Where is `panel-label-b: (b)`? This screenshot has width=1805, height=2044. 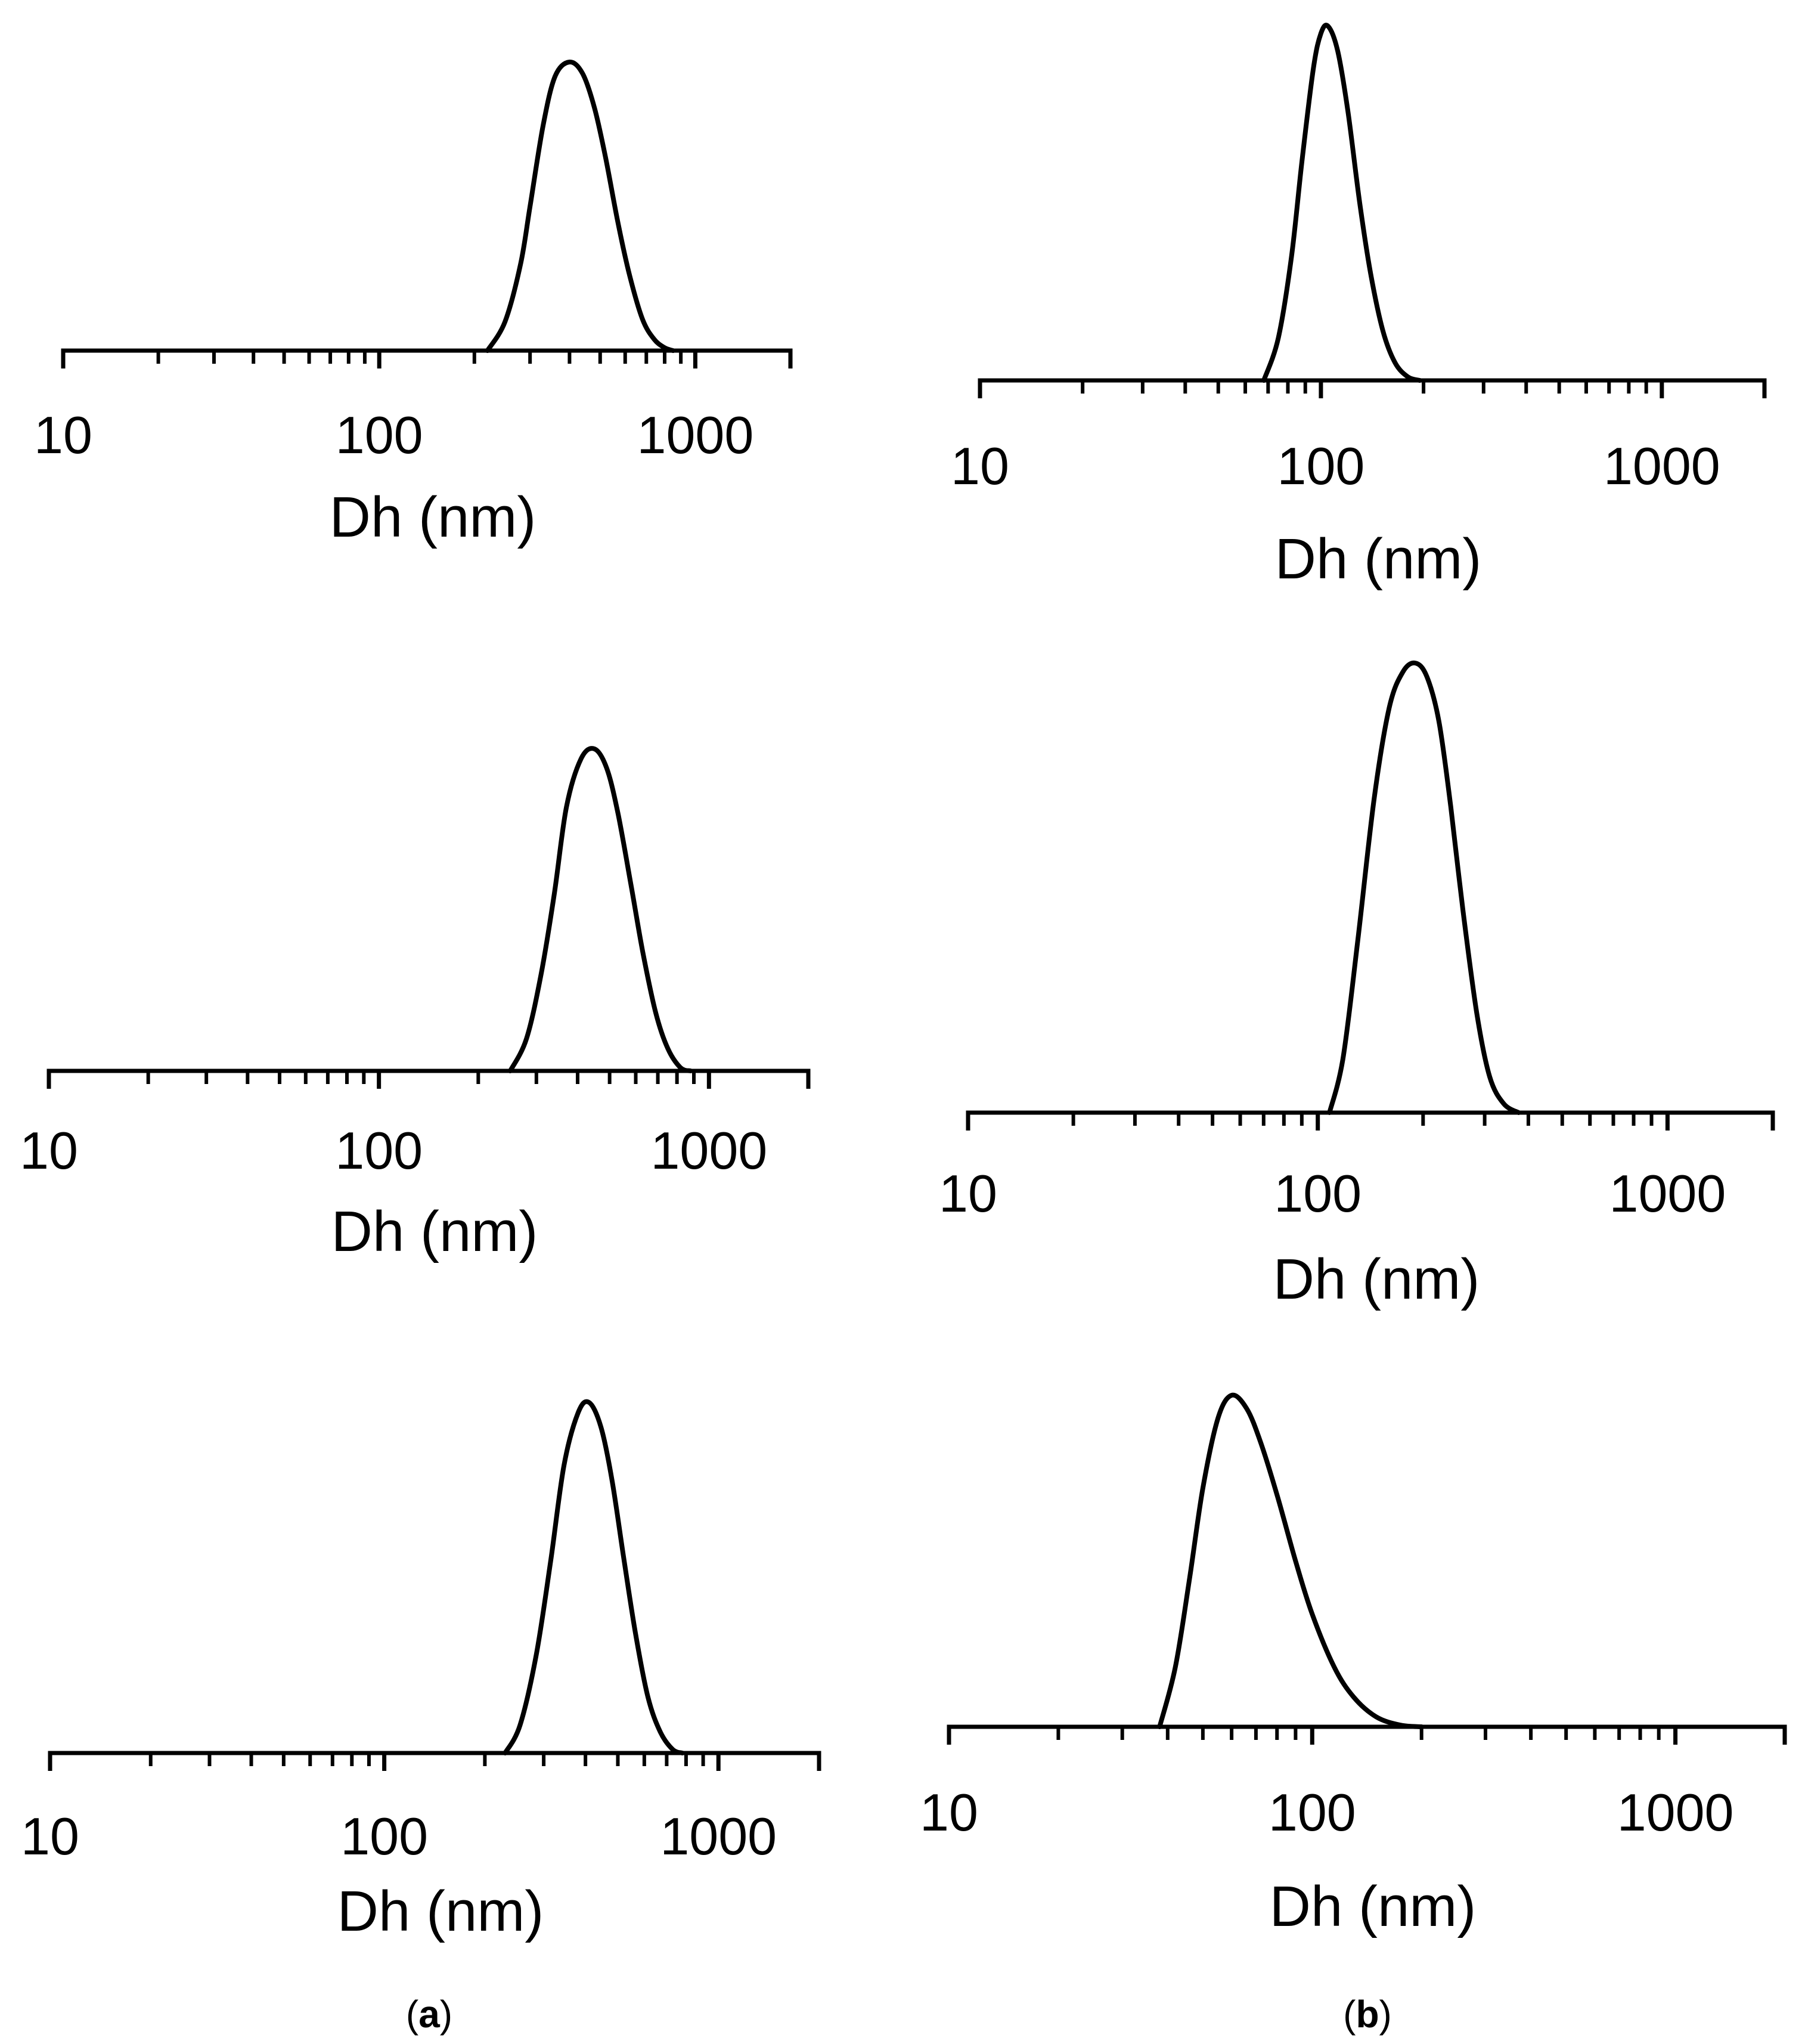 panel-label-b: (b) is located at coordinates (1367, 2015).